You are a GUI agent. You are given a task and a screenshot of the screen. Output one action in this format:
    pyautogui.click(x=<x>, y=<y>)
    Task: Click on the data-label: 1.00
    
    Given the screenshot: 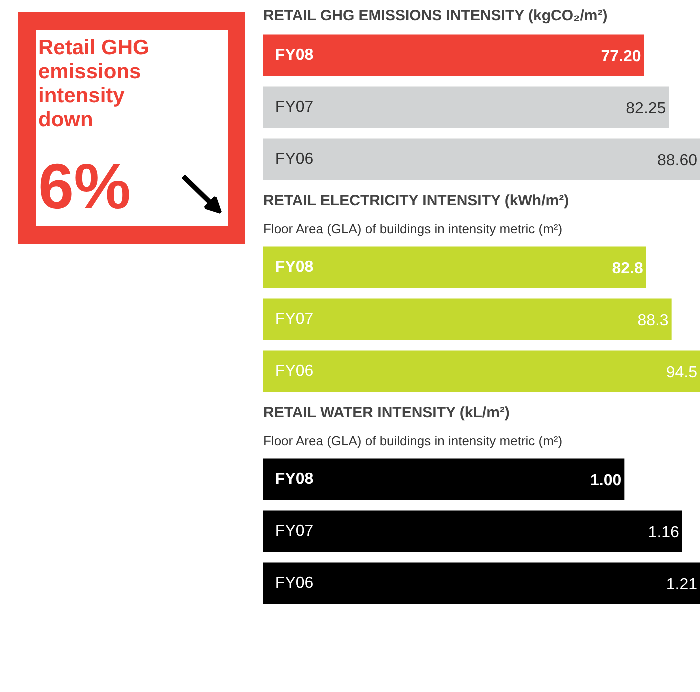 What is the action you would take?
    pyautogui.click(x=606, y=481)
    